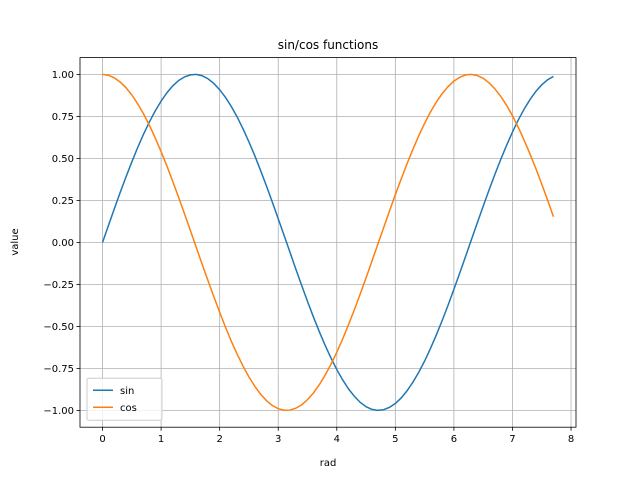  I want to click on y-axis-label: value, so click(15, 241).